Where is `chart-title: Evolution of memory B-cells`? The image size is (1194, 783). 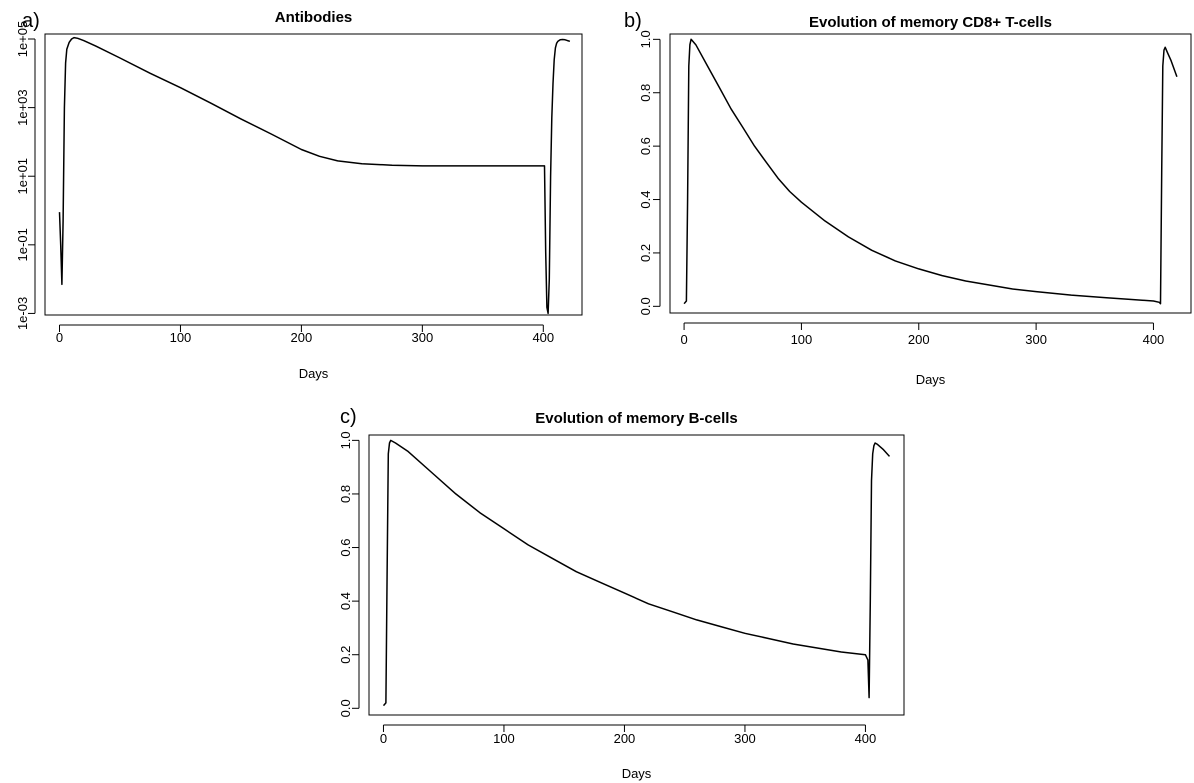 chart-title: Evolution of memory B-cells is located at coordinates (636, 418).